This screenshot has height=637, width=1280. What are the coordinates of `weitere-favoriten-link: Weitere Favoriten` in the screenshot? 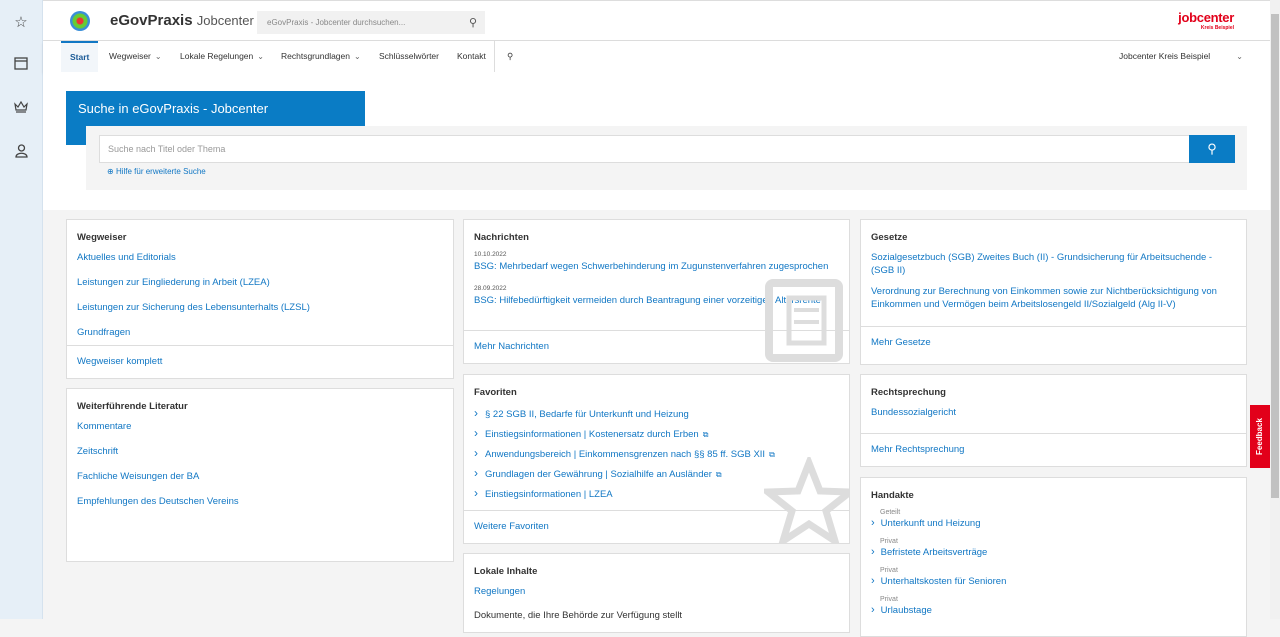 It's located at (656, 526).